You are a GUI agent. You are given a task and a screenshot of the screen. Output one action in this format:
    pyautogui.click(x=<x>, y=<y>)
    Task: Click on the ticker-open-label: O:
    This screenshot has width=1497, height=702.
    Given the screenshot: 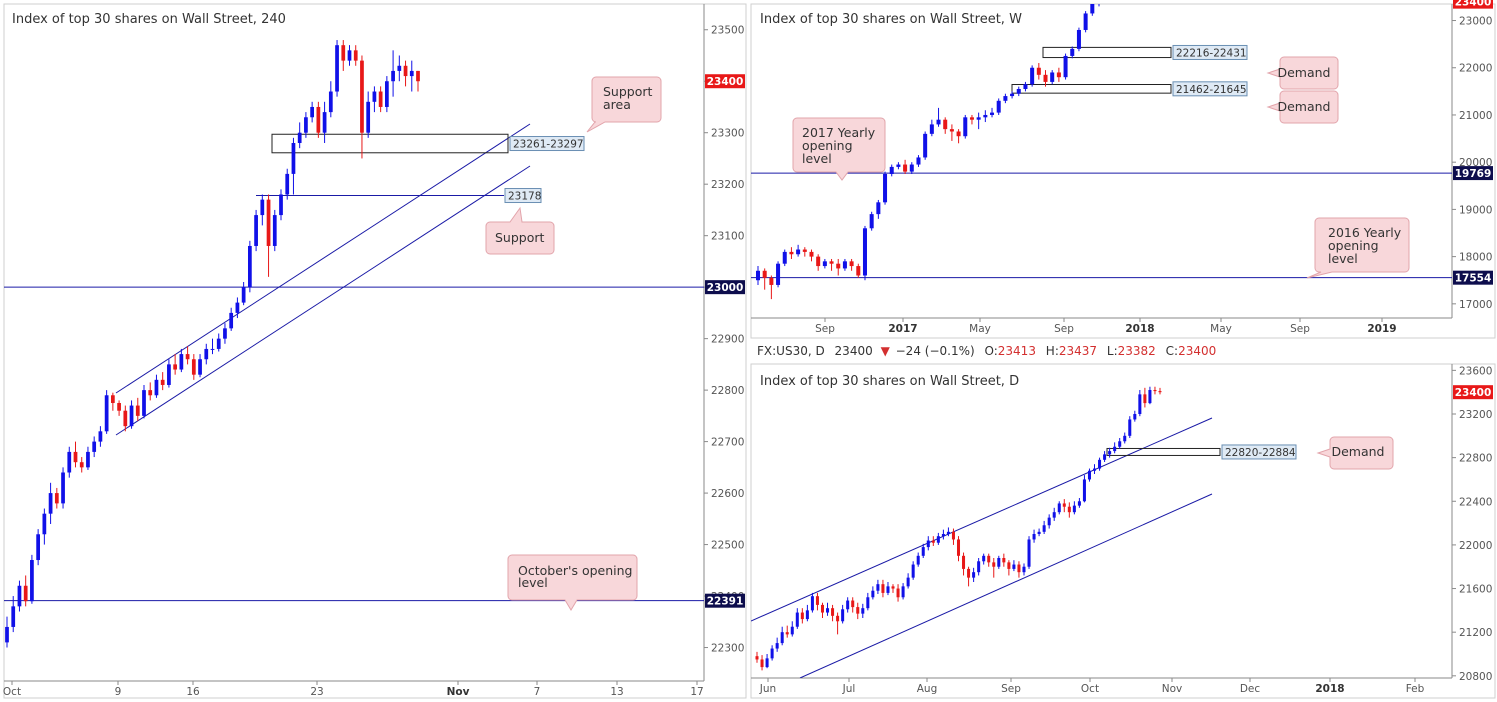 What is the action you would take?
    pyautogui.click(x=991, y=351)
    